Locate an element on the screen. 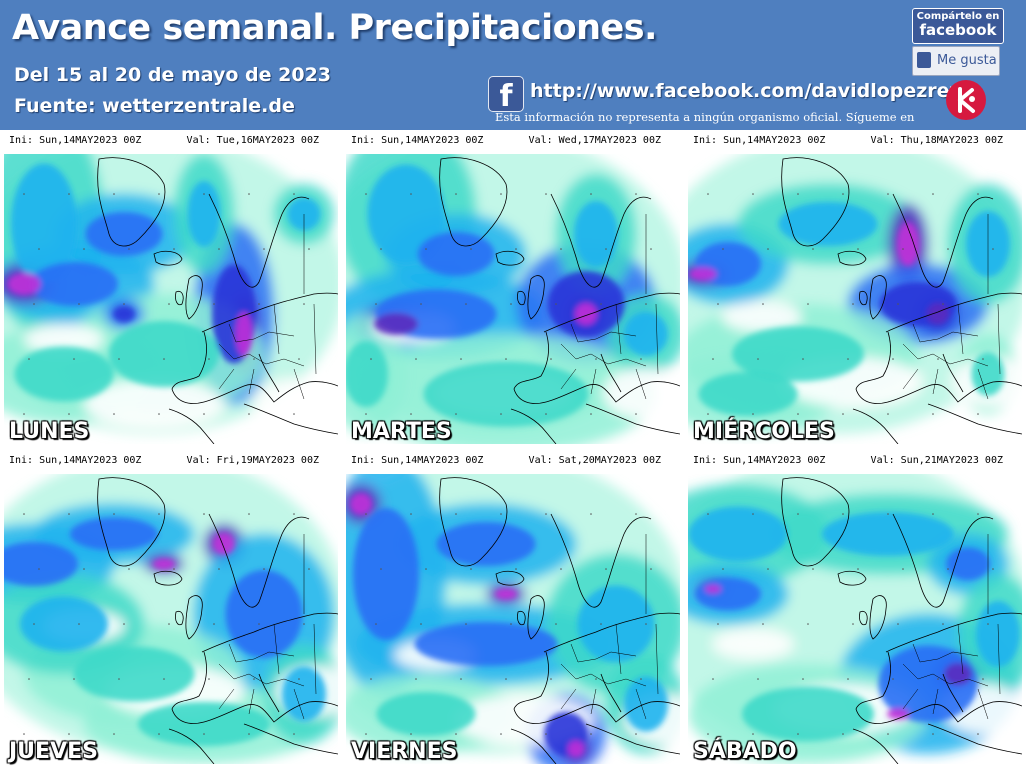  facebook-wordmark: facebook is located at coordinates (958, 30).